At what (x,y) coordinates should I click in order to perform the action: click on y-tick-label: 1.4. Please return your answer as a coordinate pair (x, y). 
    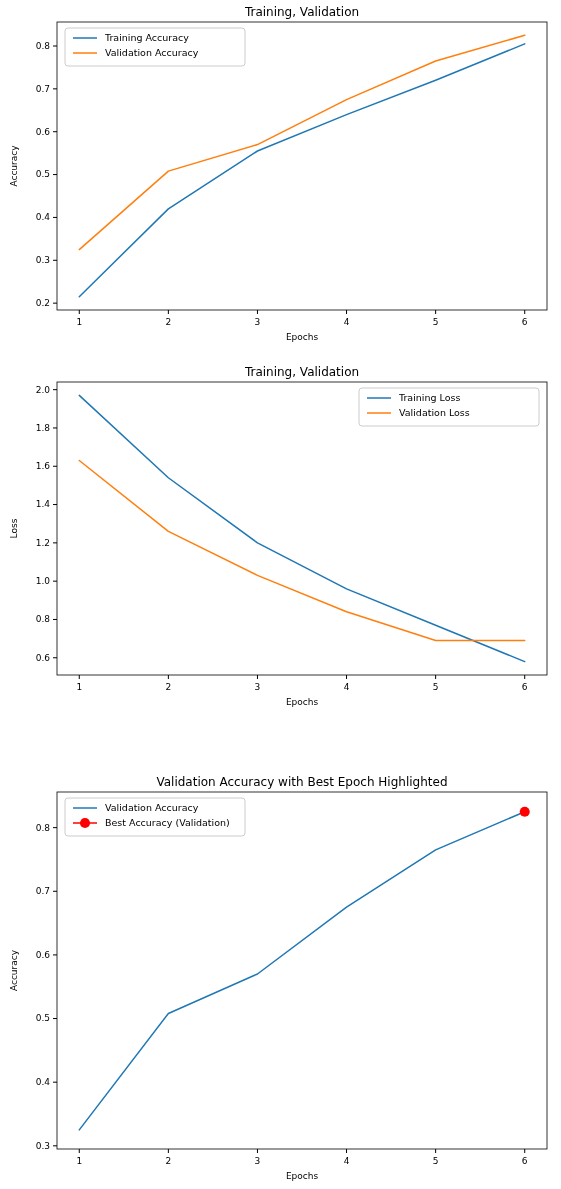
    Looking at the image, I should click on (43, 504).